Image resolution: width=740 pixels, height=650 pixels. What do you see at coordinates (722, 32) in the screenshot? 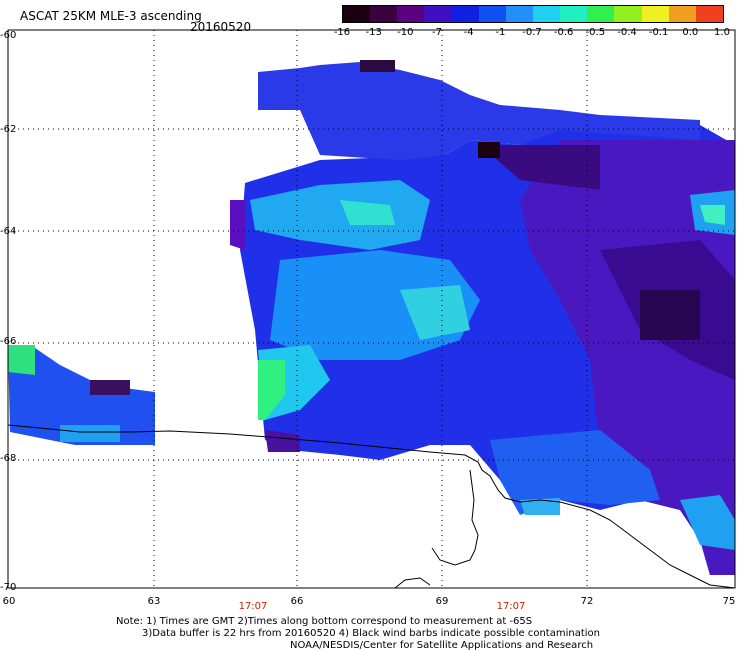
I see `legend-label: 1.0` at bounding box center [722, 32].